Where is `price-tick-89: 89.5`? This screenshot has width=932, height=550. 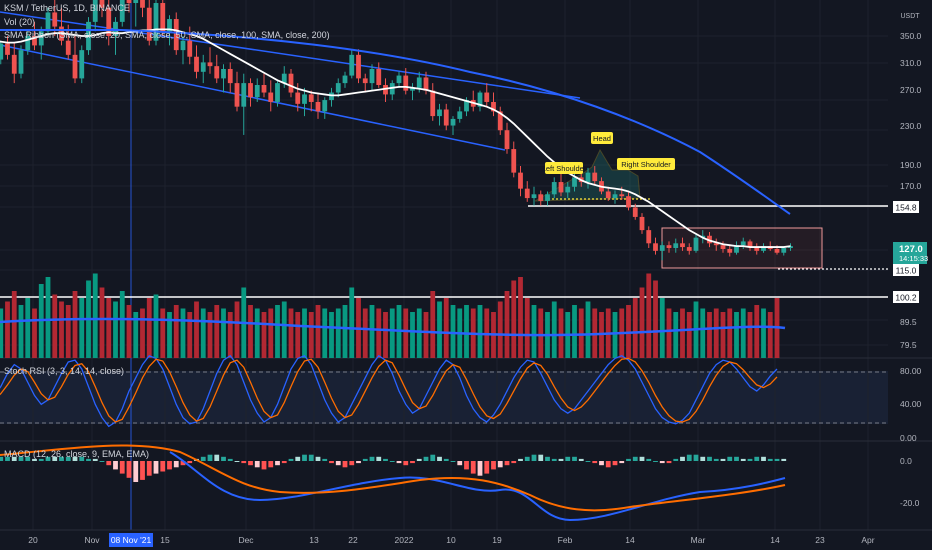
price-tick-89: 89.5 is located at coordinates (908, 322).